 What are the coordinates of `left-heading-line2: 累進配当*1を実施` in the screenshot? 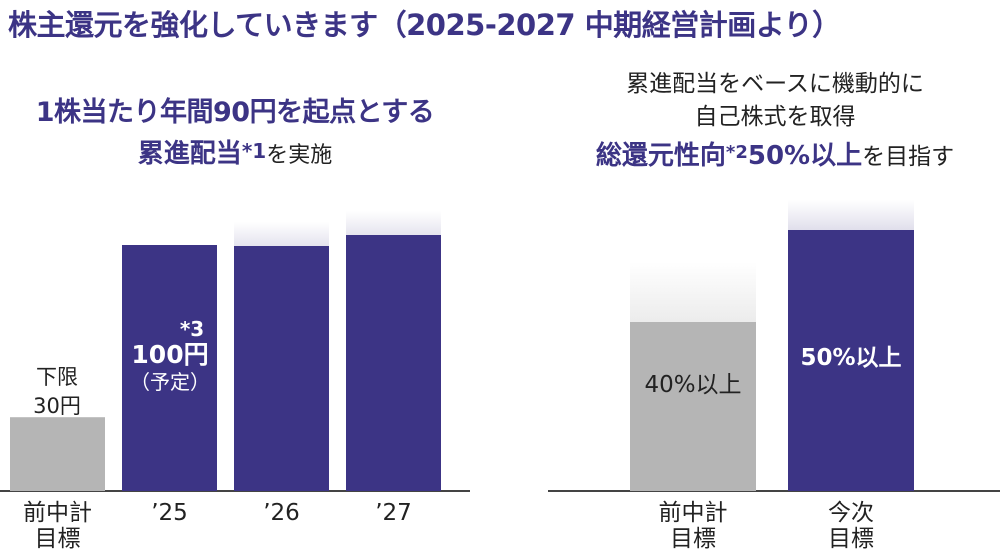 It's located at (235, 151).